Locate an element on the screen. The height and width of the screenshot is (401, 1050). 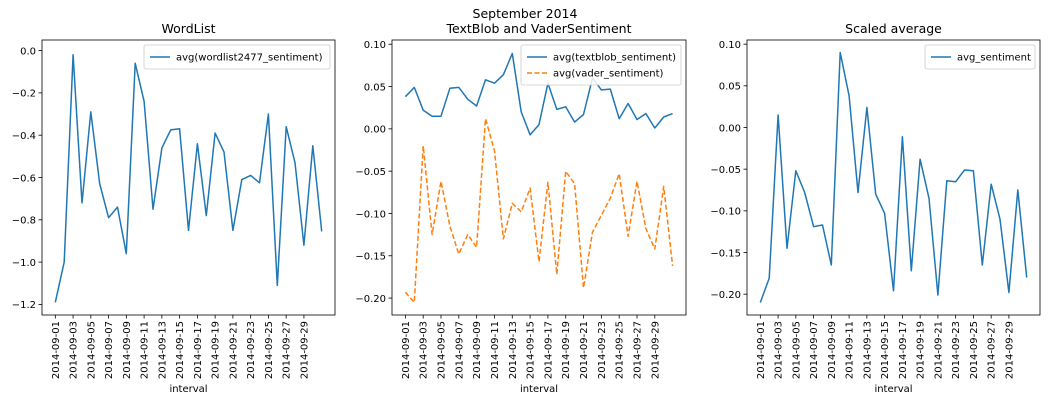
chart-title: TextBlob and VaderSentiment is located at coordinates (539, 28).